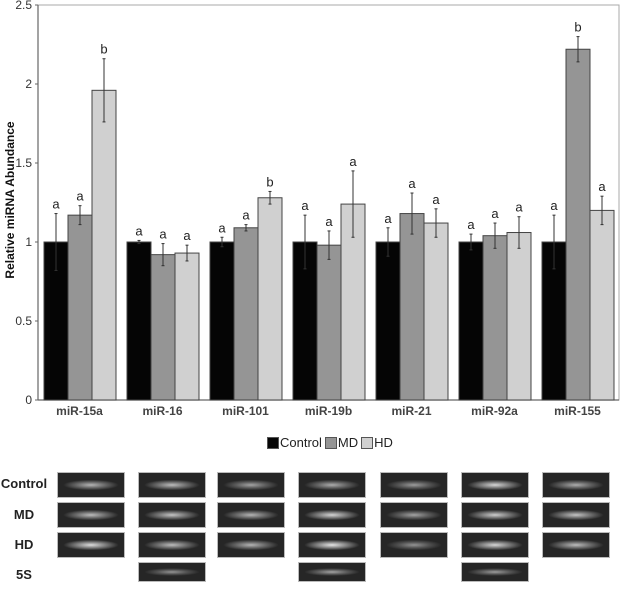 The image size is (622, 589). I want to click on x-tick-label: miR-19b, so click(328, 411).